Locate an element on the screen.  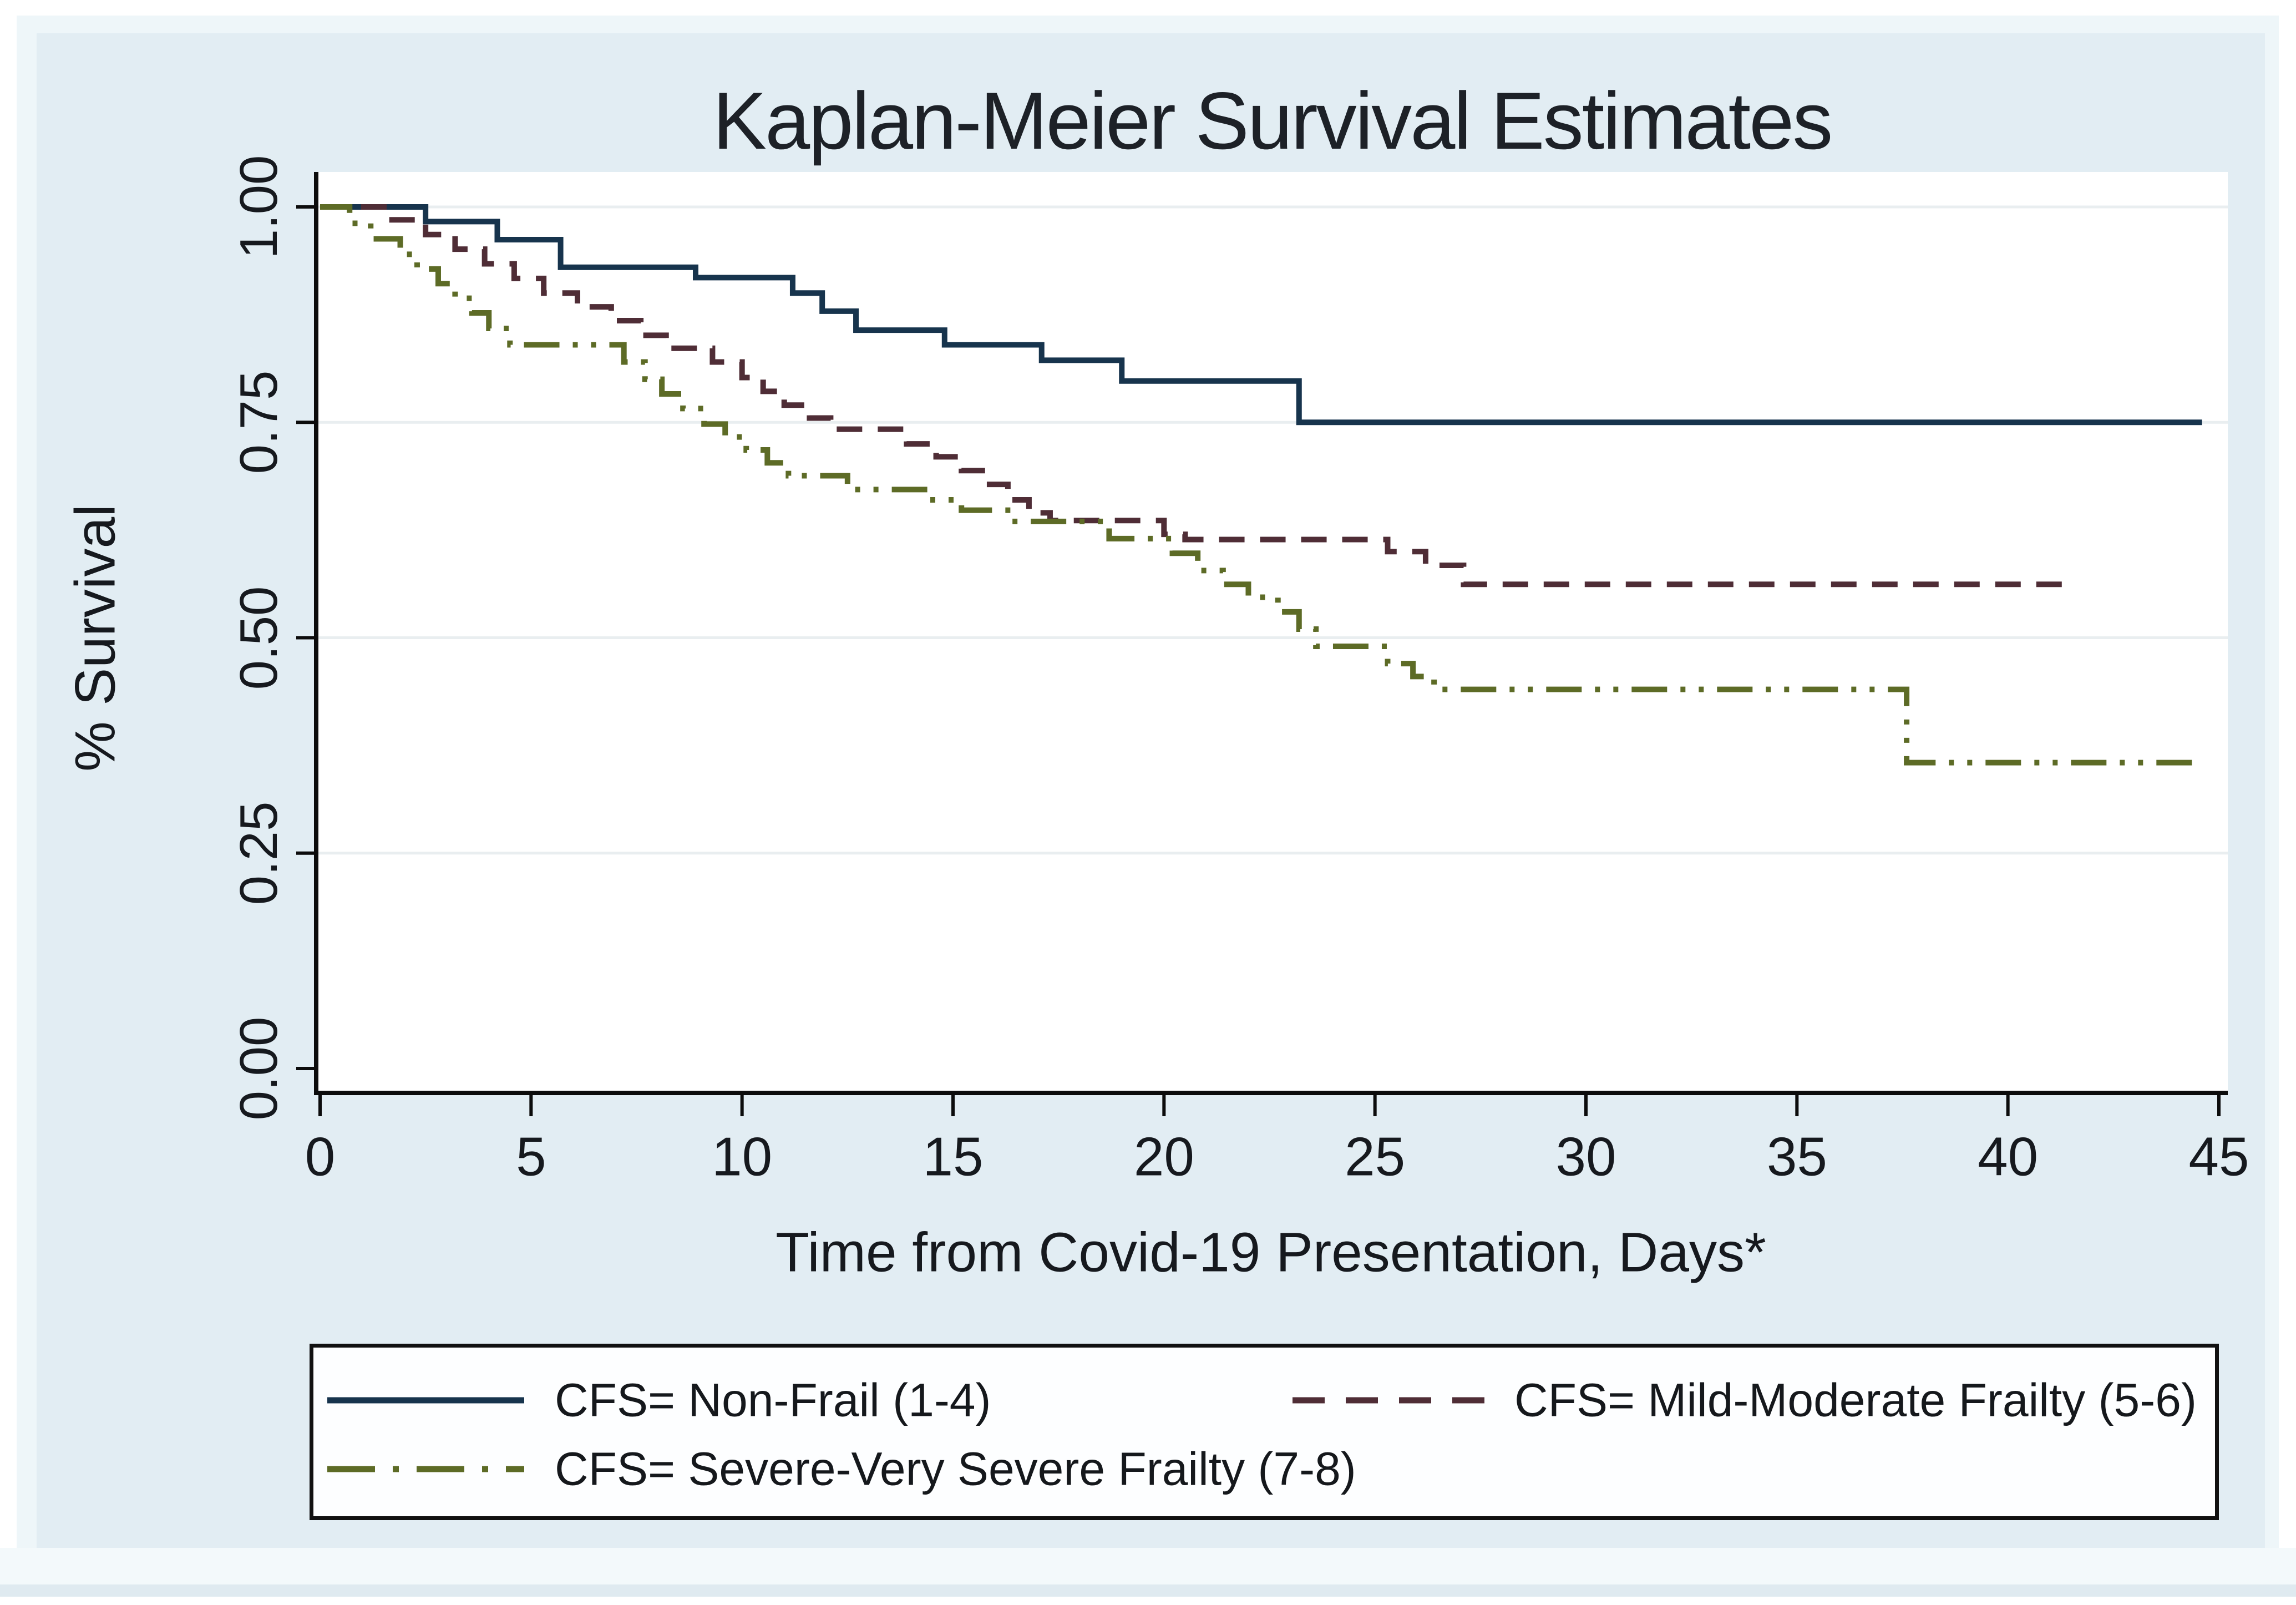
legend-label-severe: CFS= Severe-Very Severe Frailty (7-8) is located at coordinates (956, 1468).